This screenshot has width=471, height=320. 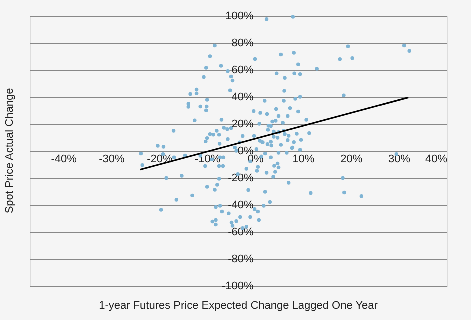 What do you see at coordinates (160, 160) in the screenshot?
I see `x-tick-label: -20%` at bounding box center [160, 160].